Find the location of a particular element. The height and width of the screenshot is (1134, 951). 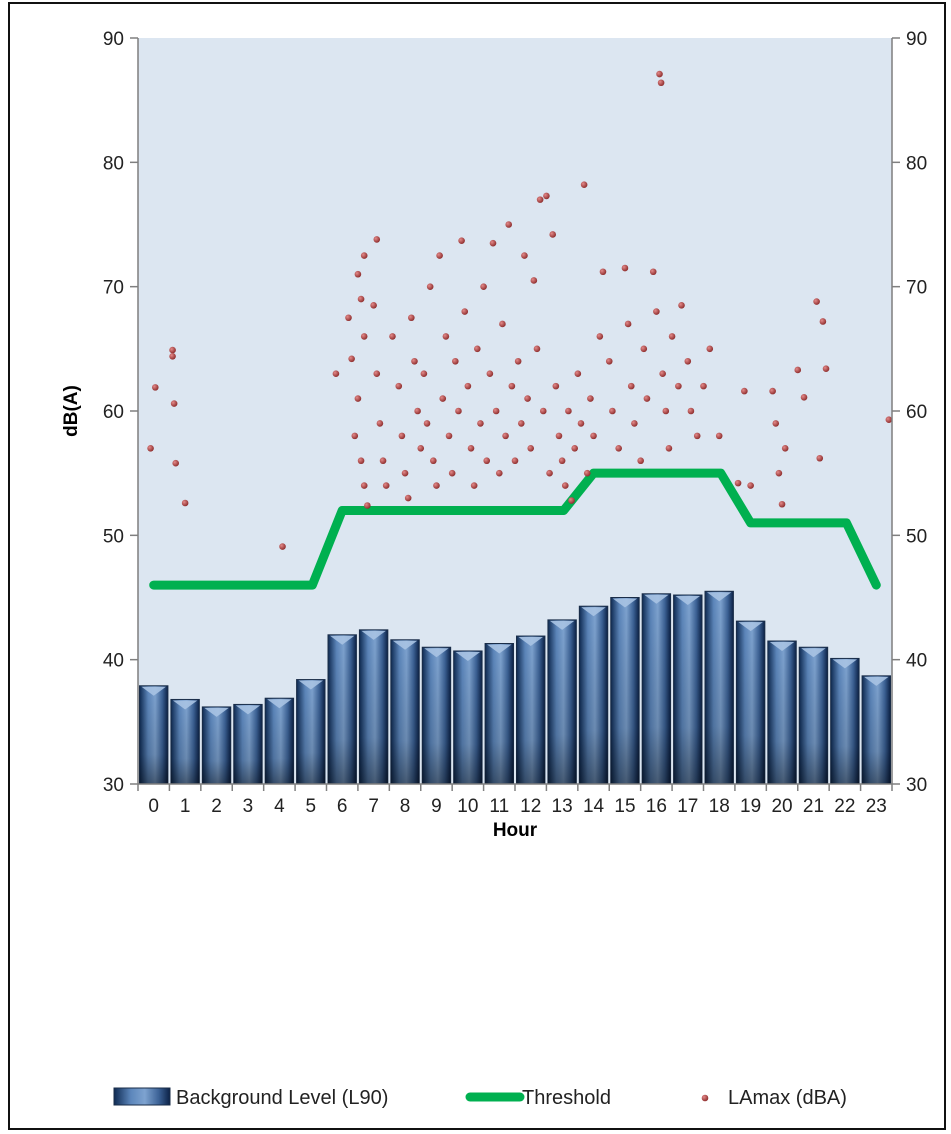

x-tick-label: 21 is located at coordinates (813, 806).